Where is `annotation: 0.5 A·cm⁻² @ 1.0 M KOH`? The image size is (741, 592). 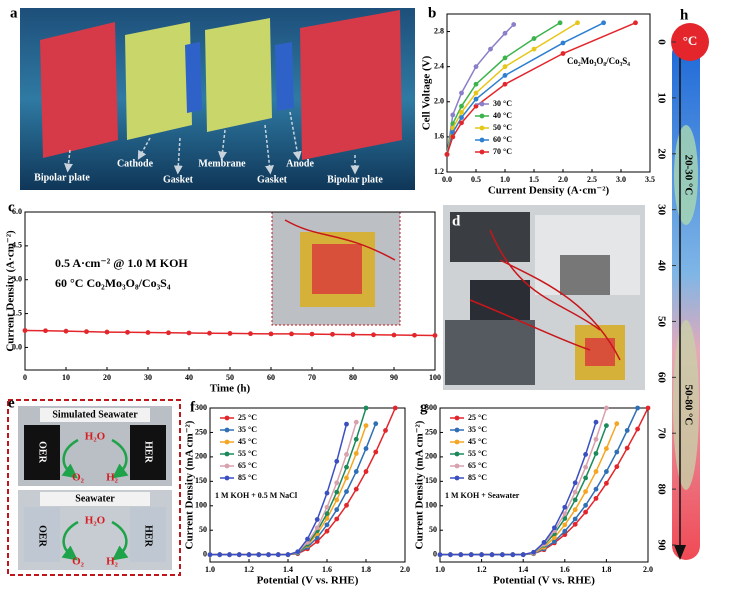 annotation: 0.5 A·cm⁻² @ 1.0 M KOH is located at coordinates (121, 263).